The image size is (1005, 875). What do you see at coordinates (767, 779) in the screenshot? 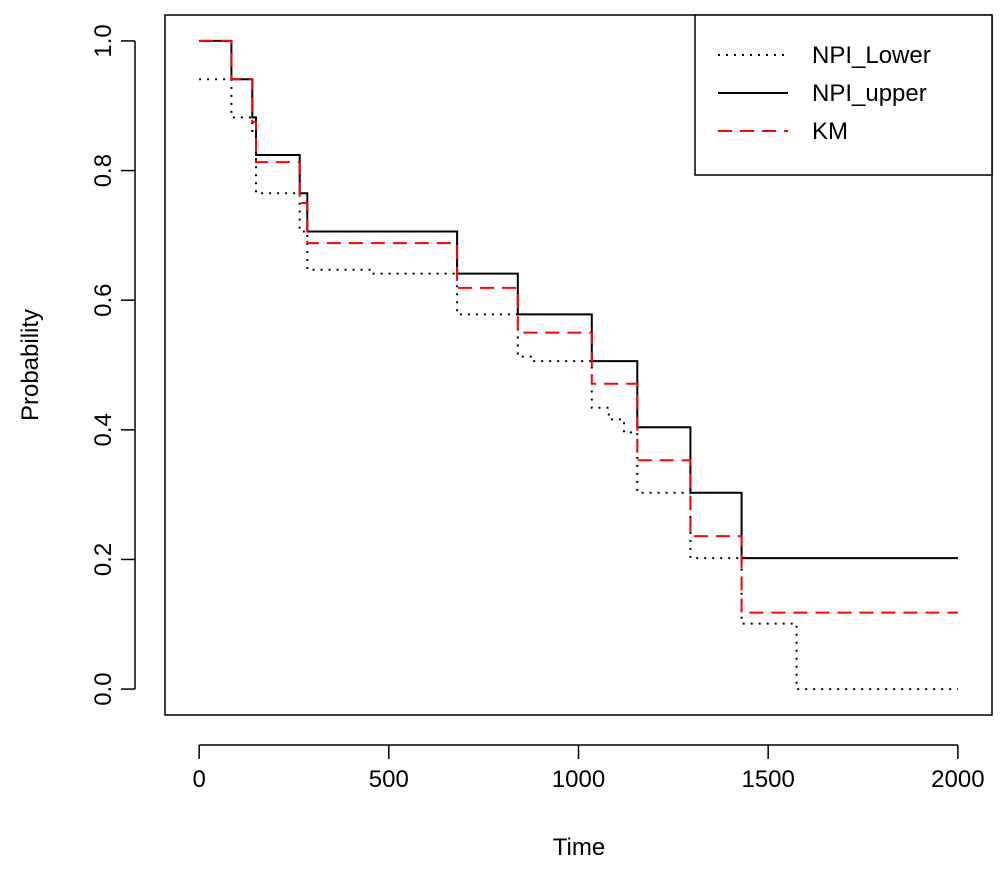
I see `x-tick-label: 1500` at bounding box center [767, 779].